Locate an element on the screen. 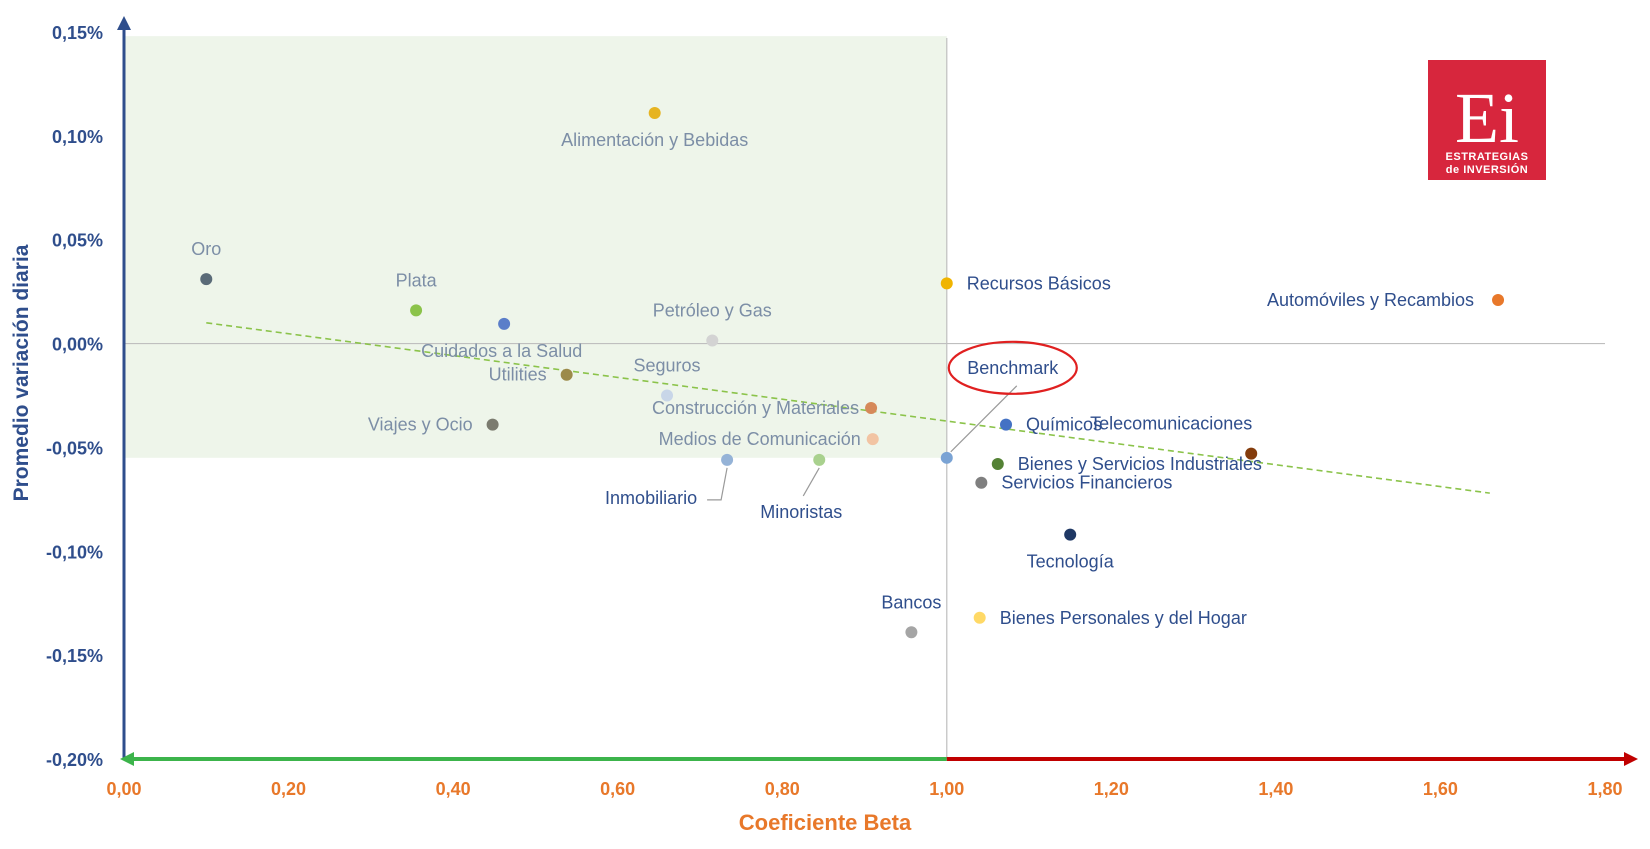  x-axis is located at coordinates (879, 759).